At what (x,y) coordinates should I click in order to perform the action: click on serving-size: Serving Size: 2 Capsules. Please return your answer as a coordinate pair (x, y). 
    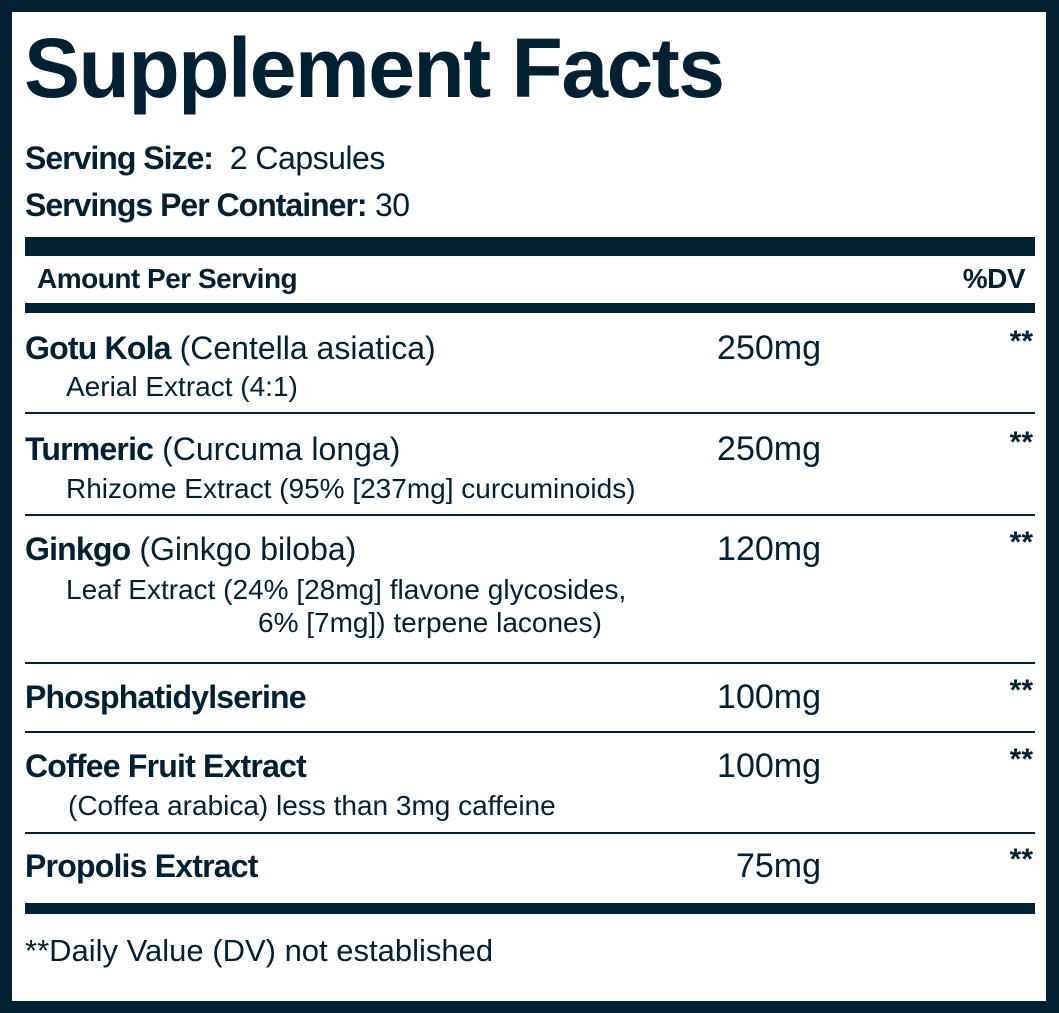
    Looking at the image, I should click on (205, 158).